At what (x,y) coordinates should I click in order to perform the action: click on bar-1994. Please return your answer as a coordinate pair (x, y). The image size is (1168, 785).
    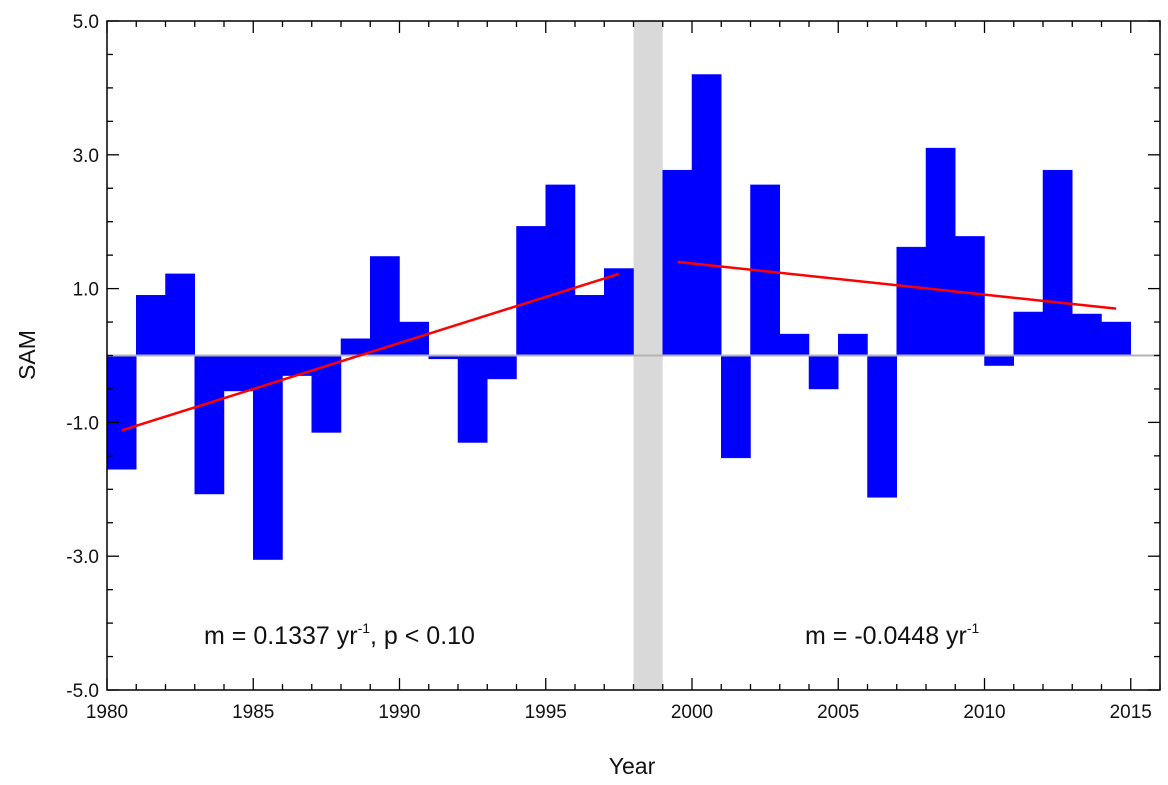
    Looking at the image, I should click on (531, 291).